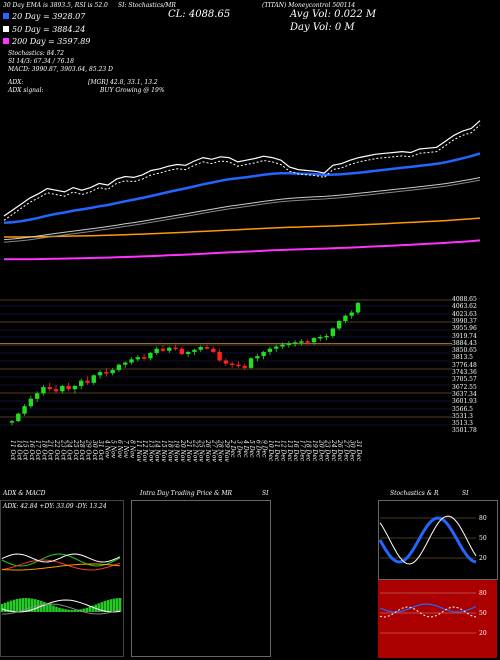 This screenshot has height=660, width=500. What do you see at coordinates (483, 593) in the screenshot?
I see `rsi-level-80: 80` at bounding box center [483, 593].